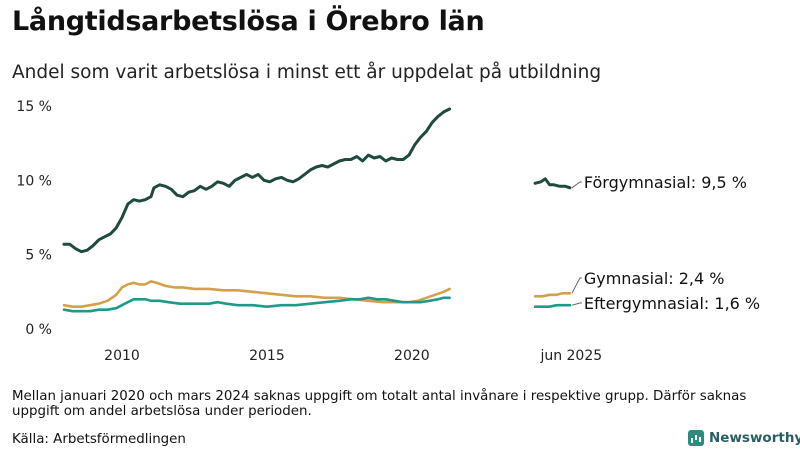  I want to click on x-tick-label: 2015, so click(267, 356).